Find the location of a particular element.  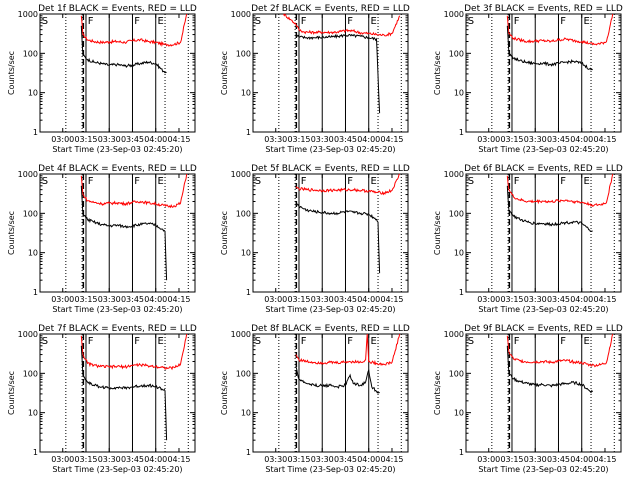

panel-title: Det 2f BLACK = Events, RED = LLD is located at coordinates (330, 9).